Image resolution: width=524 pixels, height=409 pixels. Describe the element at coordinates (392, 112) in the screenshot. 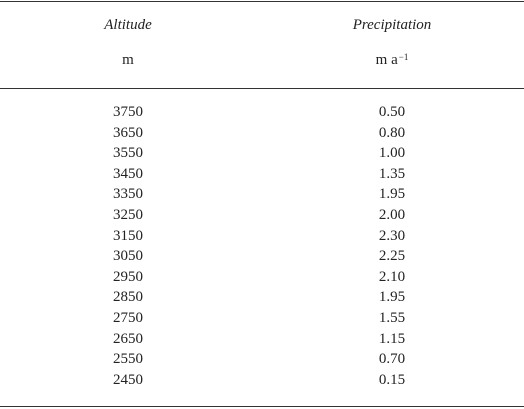

I see `precipitation-cell: 0.50` at that location.